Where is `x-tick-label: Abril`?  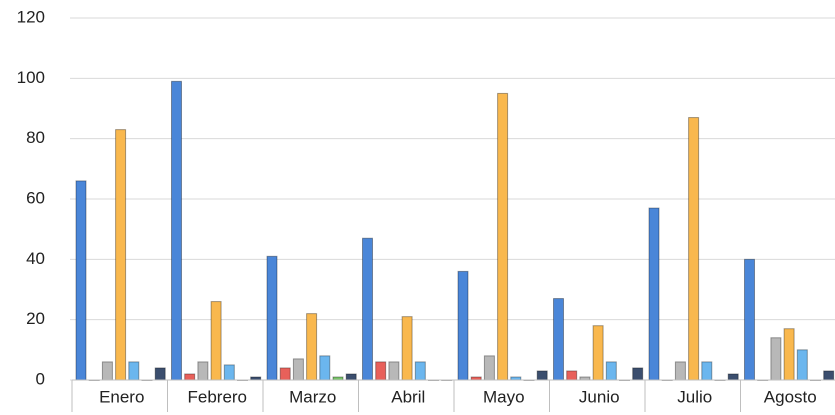
x-tick-label: Abril is located at coordinates (408, 396).